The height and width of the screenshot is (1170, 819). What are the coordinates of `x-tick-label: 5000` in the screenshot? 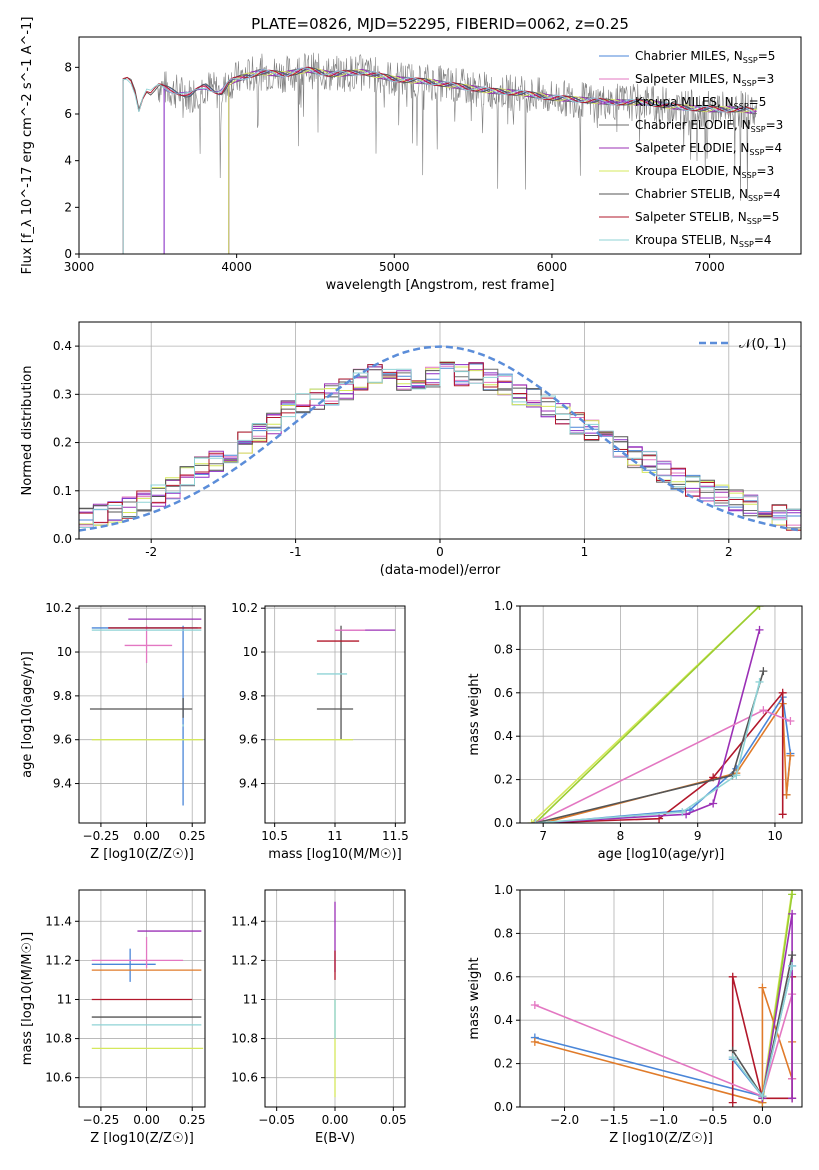 It's located at (394, 267).